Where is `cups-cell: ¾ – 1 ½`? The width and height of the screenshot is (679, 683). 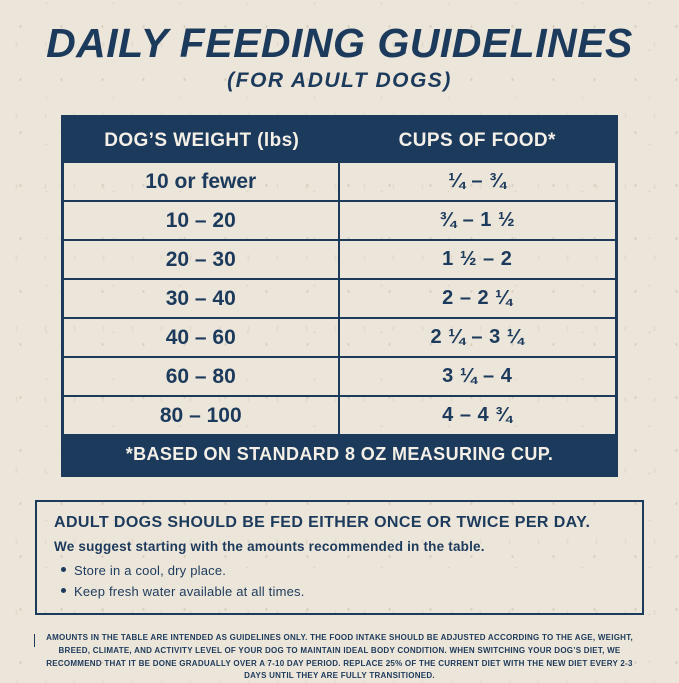
cups-cell: ¾ – 1 ½ is located at coordinates (477, 220).